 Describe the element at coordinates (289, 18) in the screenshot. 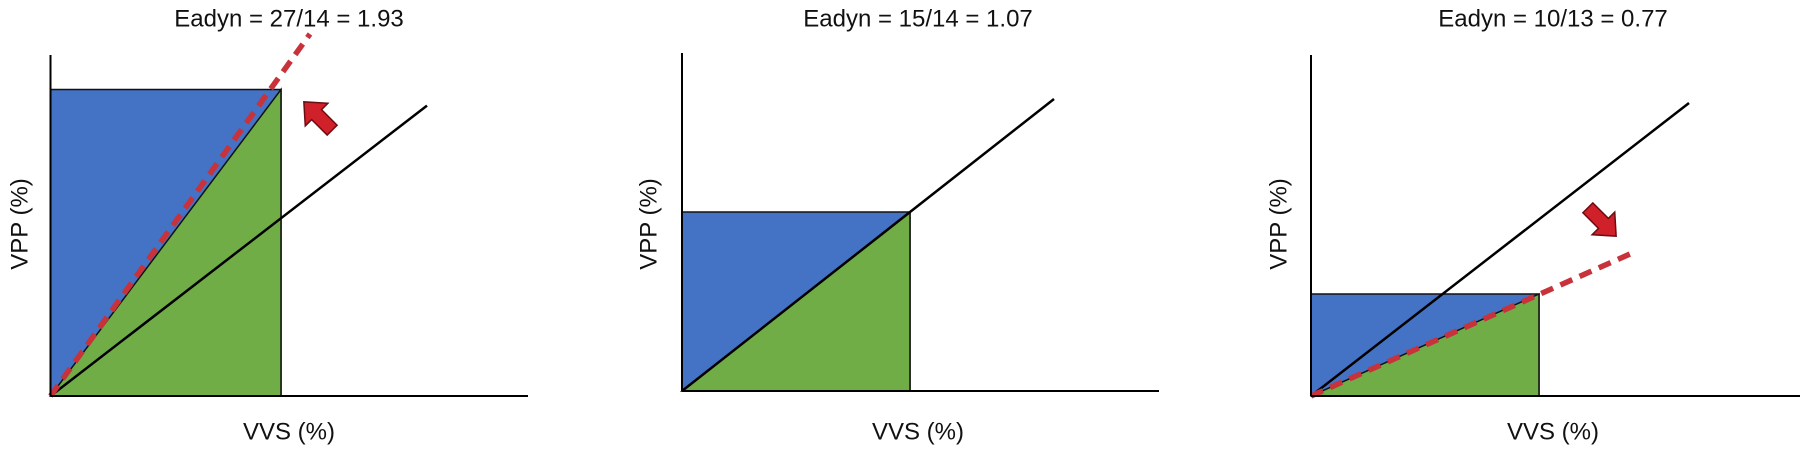

I see `panel-title: Eadyn = 27/14 = 1.93` at that location.